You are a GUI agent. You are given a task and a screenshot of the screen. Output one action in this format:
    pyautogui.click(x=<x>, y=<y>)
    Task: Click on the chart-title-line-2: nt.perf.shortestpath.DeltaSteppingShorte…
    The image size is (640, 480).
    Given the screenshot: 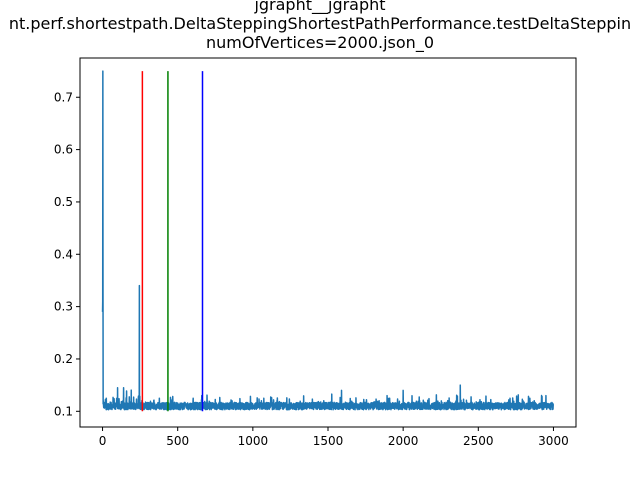 What is the action you would take?
    pyautogui.click(x=320, y=23)
    